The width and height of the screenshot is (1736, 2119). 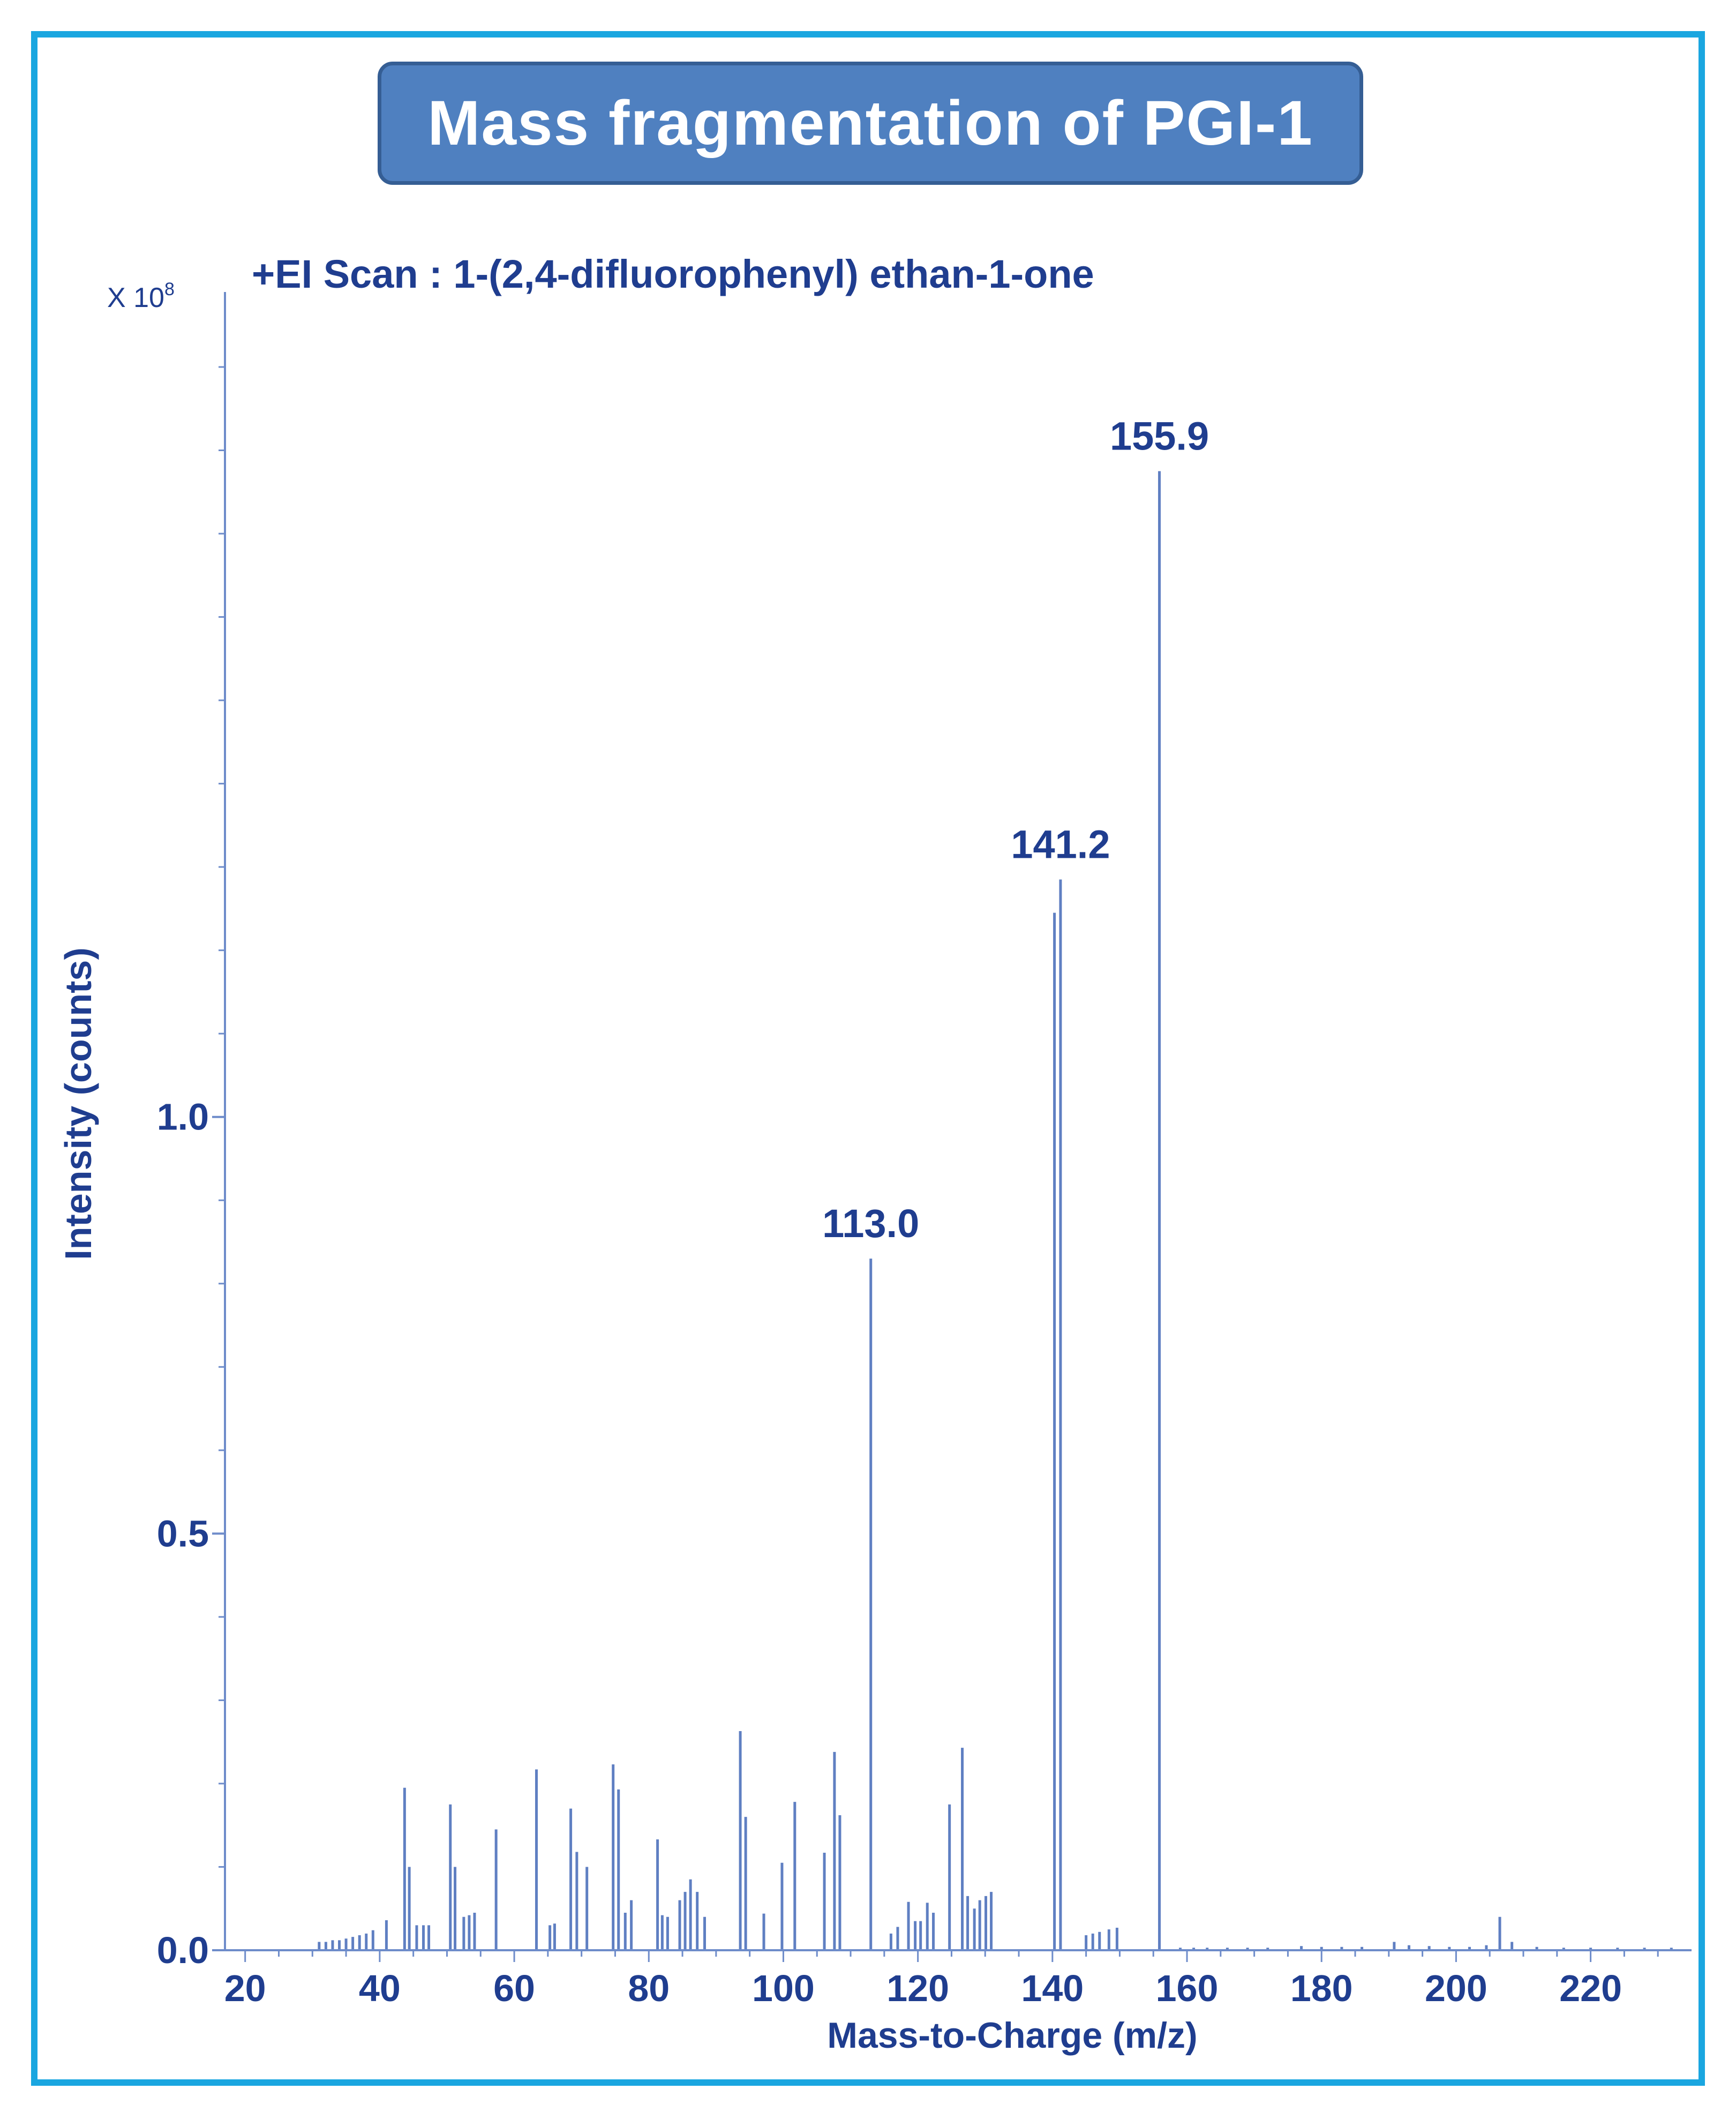 I want to click on peak-labels: 113.0 141.2 155.9, so click(x=1016, y=830).